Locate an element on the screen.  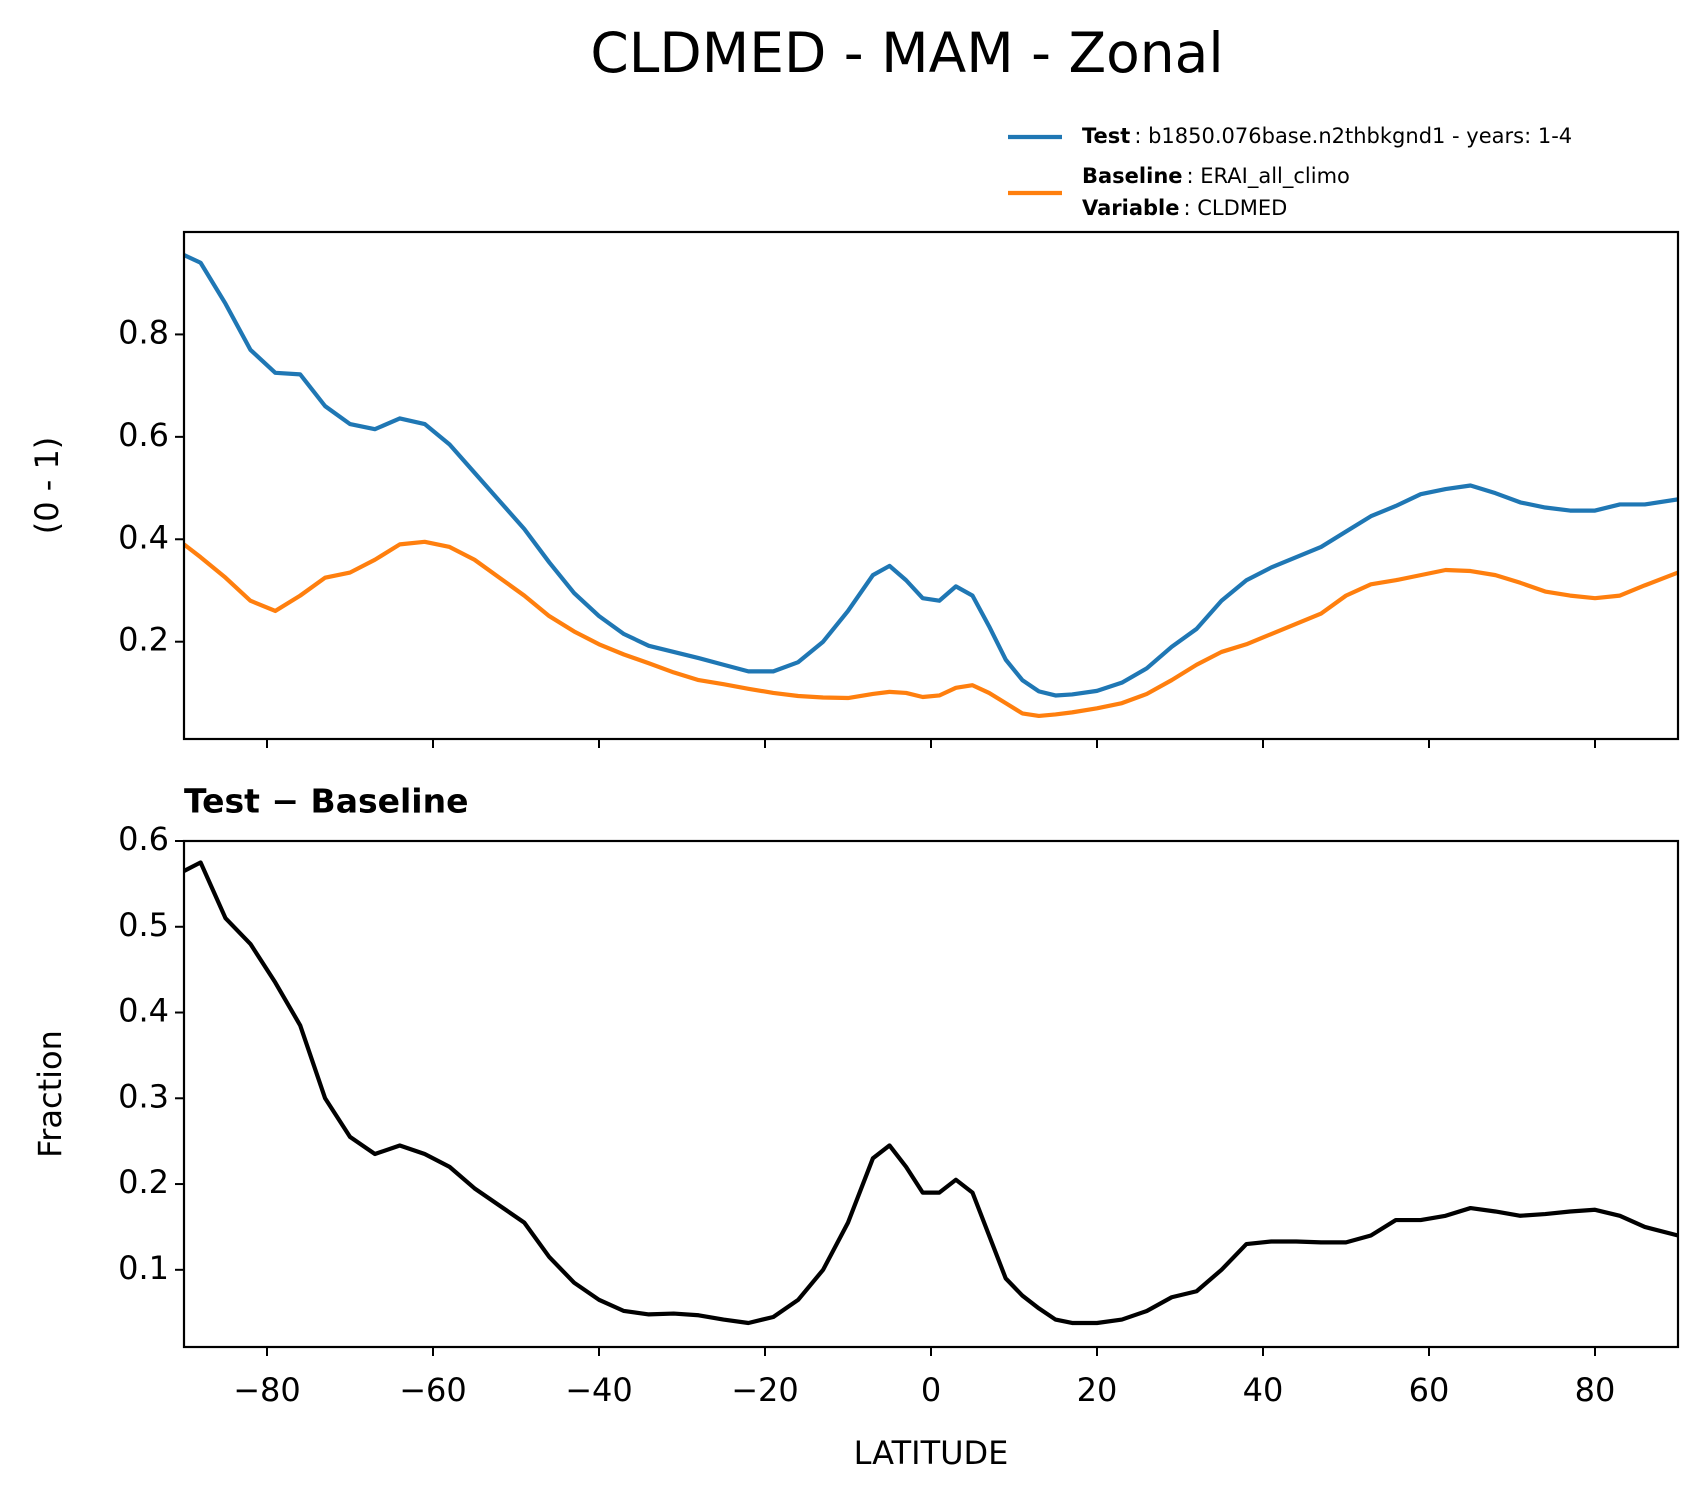
y-axis-label: Fraction is located at coordinates (50, 1094).